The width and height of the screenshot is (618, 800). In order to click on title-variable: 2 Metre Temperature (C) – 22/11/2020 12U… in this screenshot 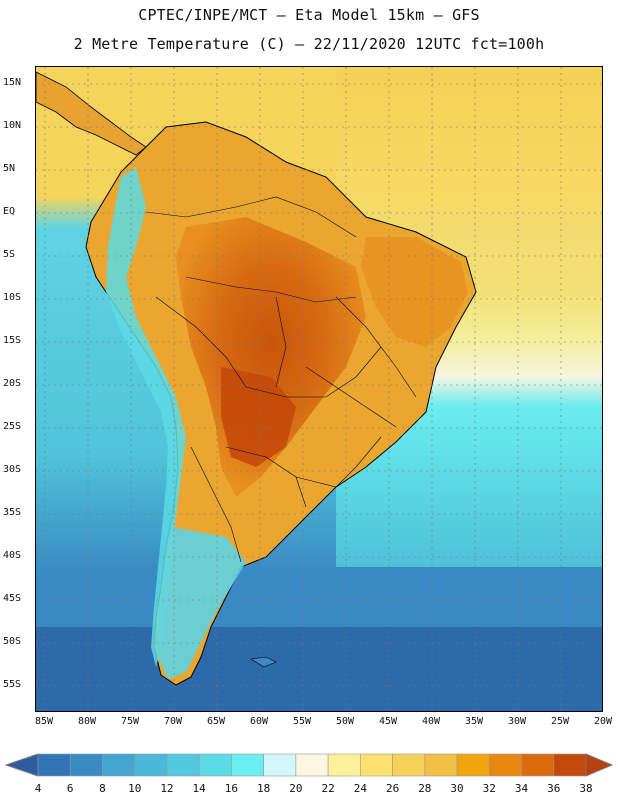, I will do `click(309, 44)`.